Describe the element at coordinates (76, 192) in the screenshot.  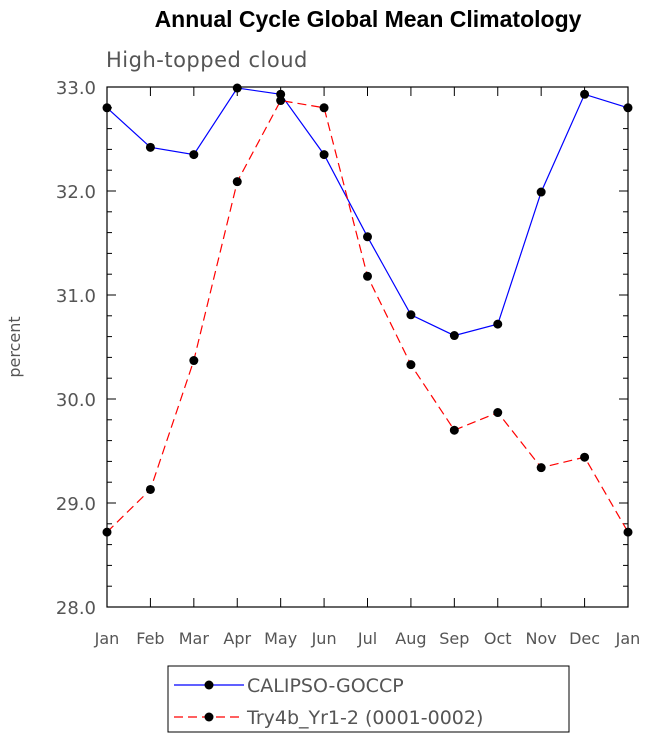
I see `y-tick-label: 32.0` at that location.